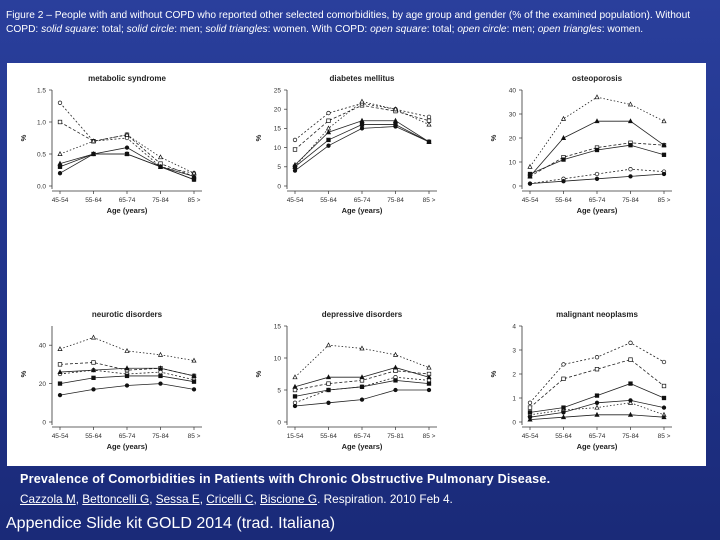 The image size is (720, 540). I want to click on caption-sep: : total;, so click(111, 29).